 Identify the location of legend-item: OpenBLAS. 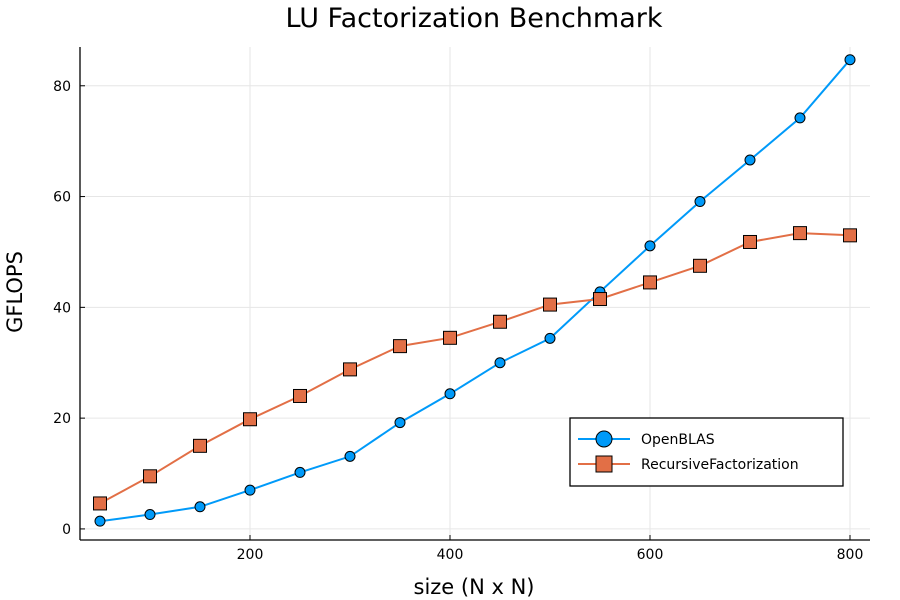
(646, 439).